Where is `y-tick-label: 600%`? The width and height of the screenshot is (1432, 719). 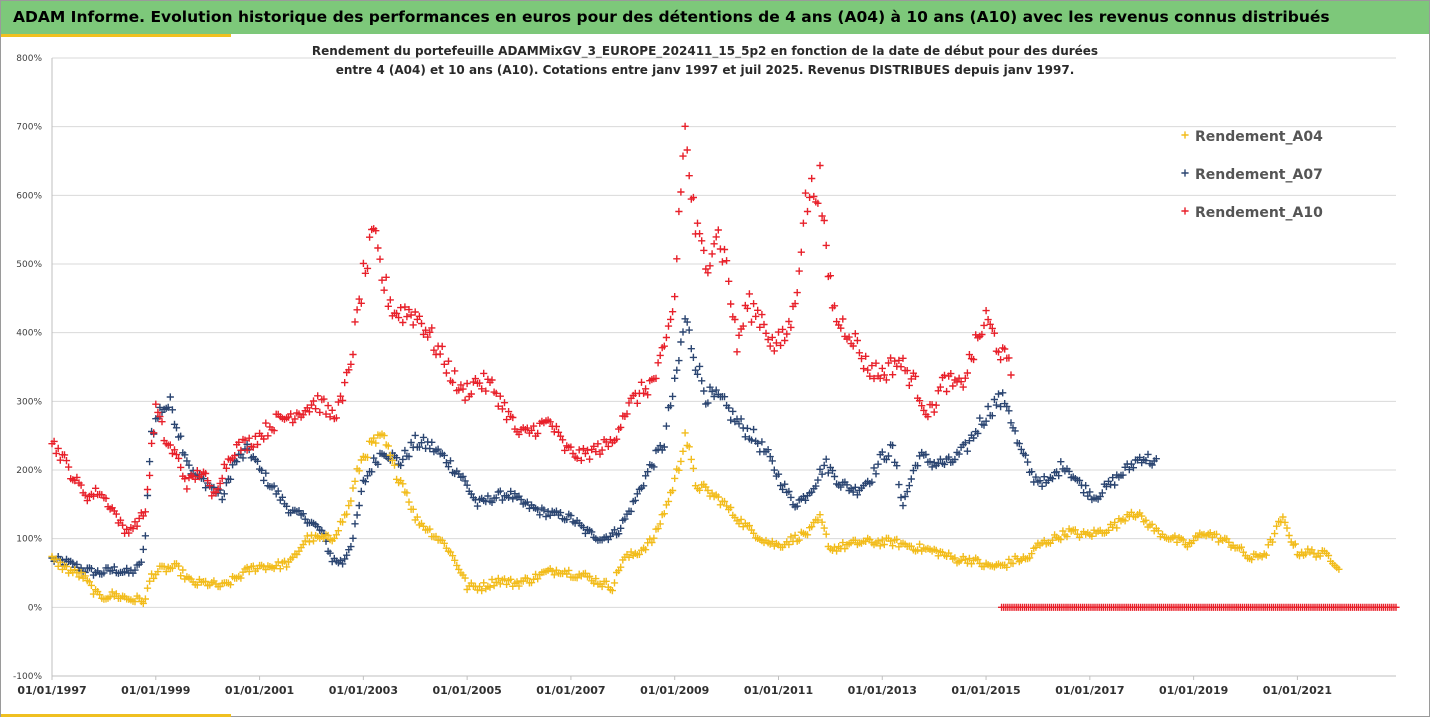
y-tick-label: 600% is located at coordinates (29, 196).